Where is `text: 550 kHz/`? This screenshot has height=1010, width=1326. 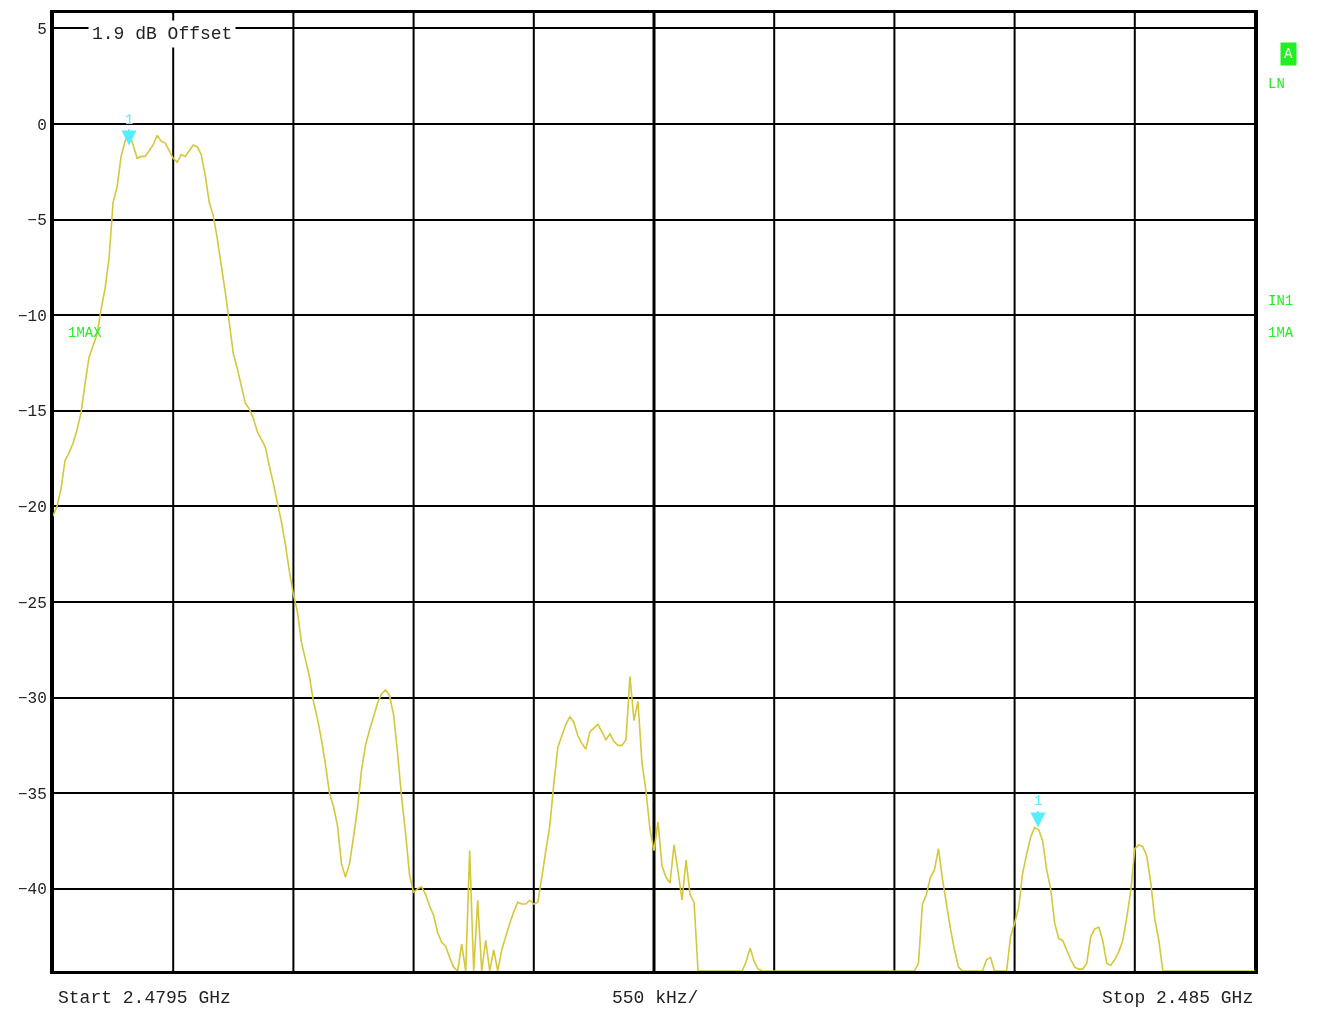 text: 550 kHz/ is located at coordinates (655, 998).